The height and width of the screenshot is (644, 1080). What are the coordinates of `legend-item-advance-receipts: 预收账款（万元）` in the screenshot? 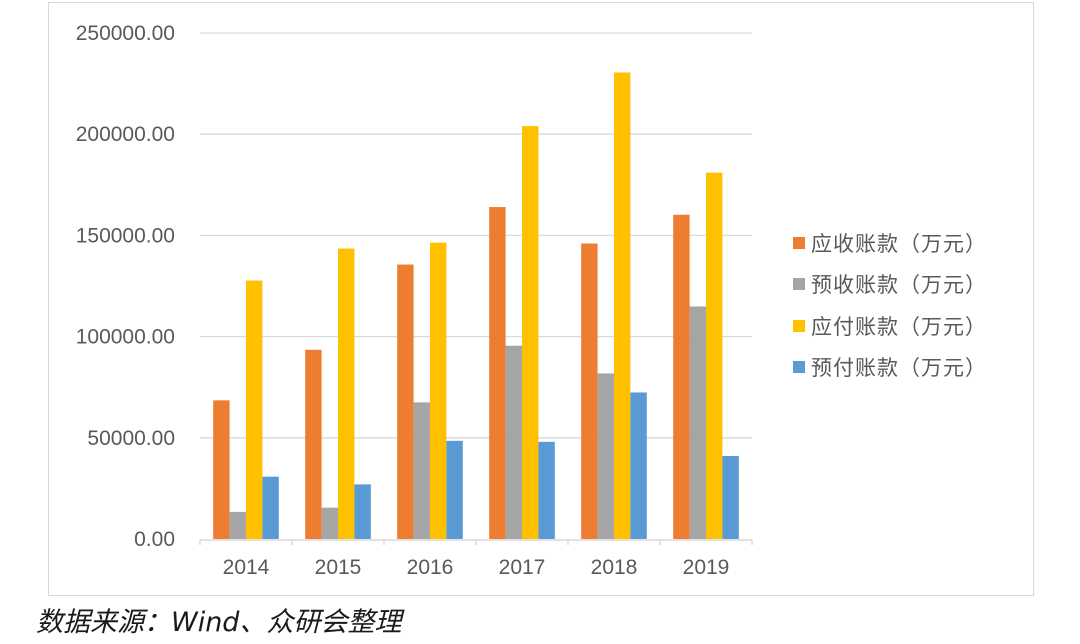 It's located at (890, 285).